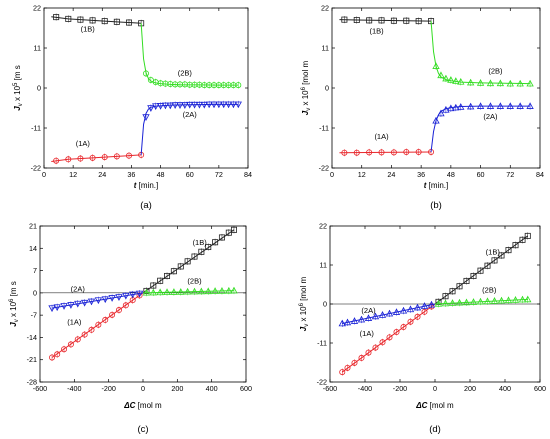 The image size is (550, 439). Describe the element at coordinates (142, 405) in the screenshot. I see `x-axis-title: ΔC [mol m` at that location.